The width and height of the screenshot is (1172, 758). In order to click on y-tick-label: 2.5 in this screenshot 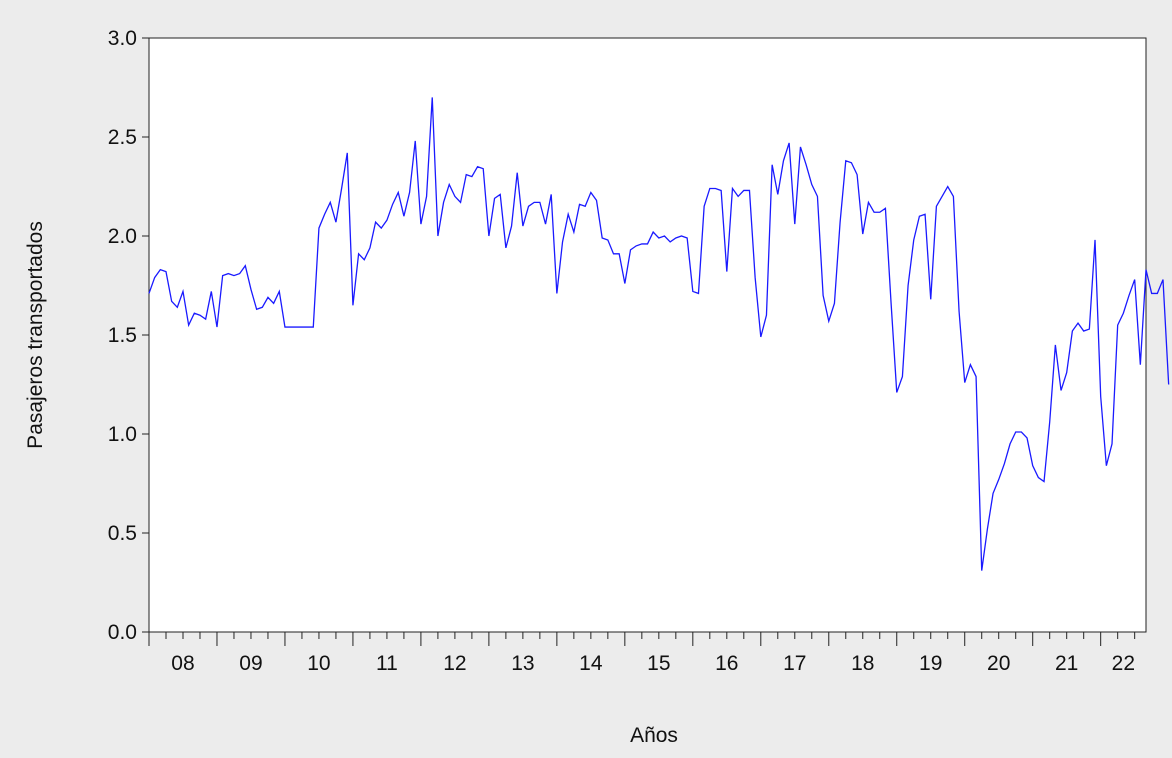, I will do `click(122, 137)`.